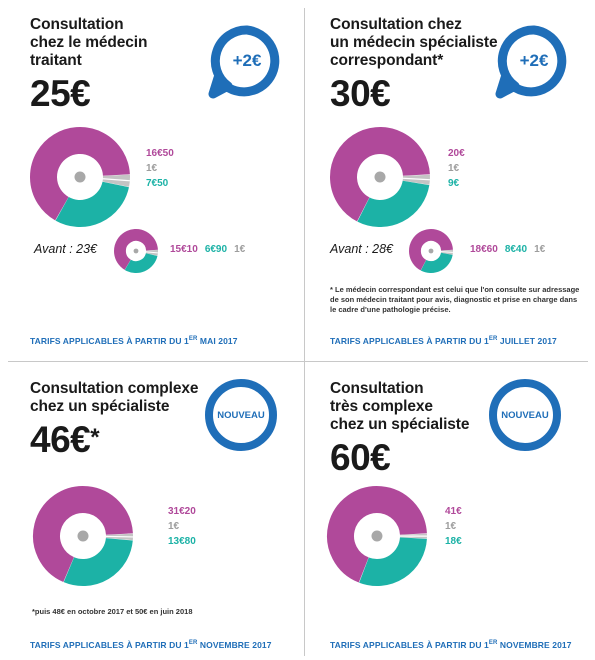  Describe the element at coordinates (396, 24) in the screenshot. I see `title-line: Consultation chez` at that location.